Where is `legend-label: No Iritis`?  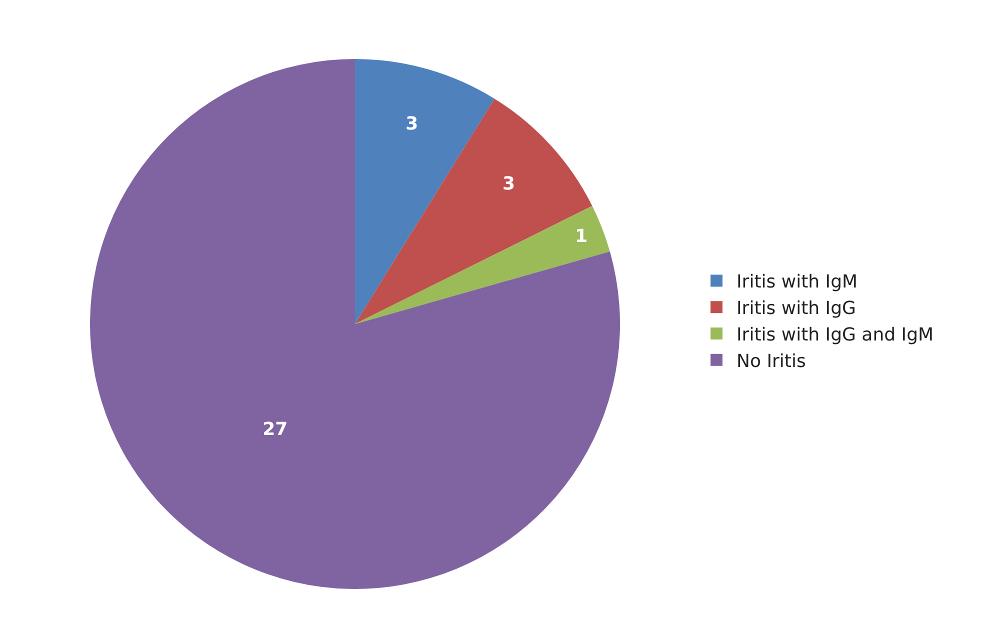
legend-label: No Iritis is located at coordinates (771, 361).